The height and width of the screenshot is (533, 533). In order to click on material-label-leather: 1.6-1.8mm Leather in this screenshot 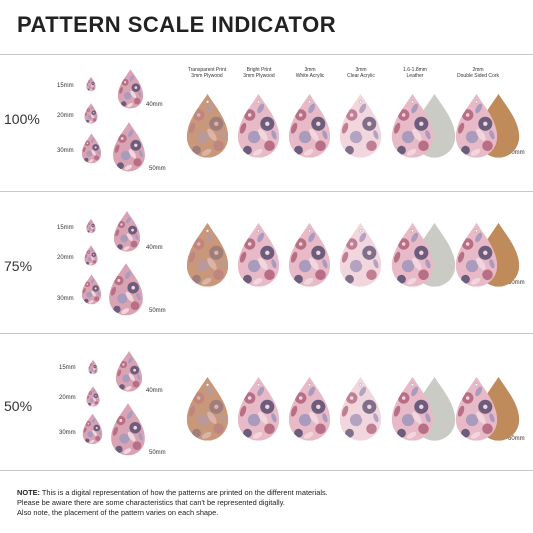, I will do `click(415, 73)`.